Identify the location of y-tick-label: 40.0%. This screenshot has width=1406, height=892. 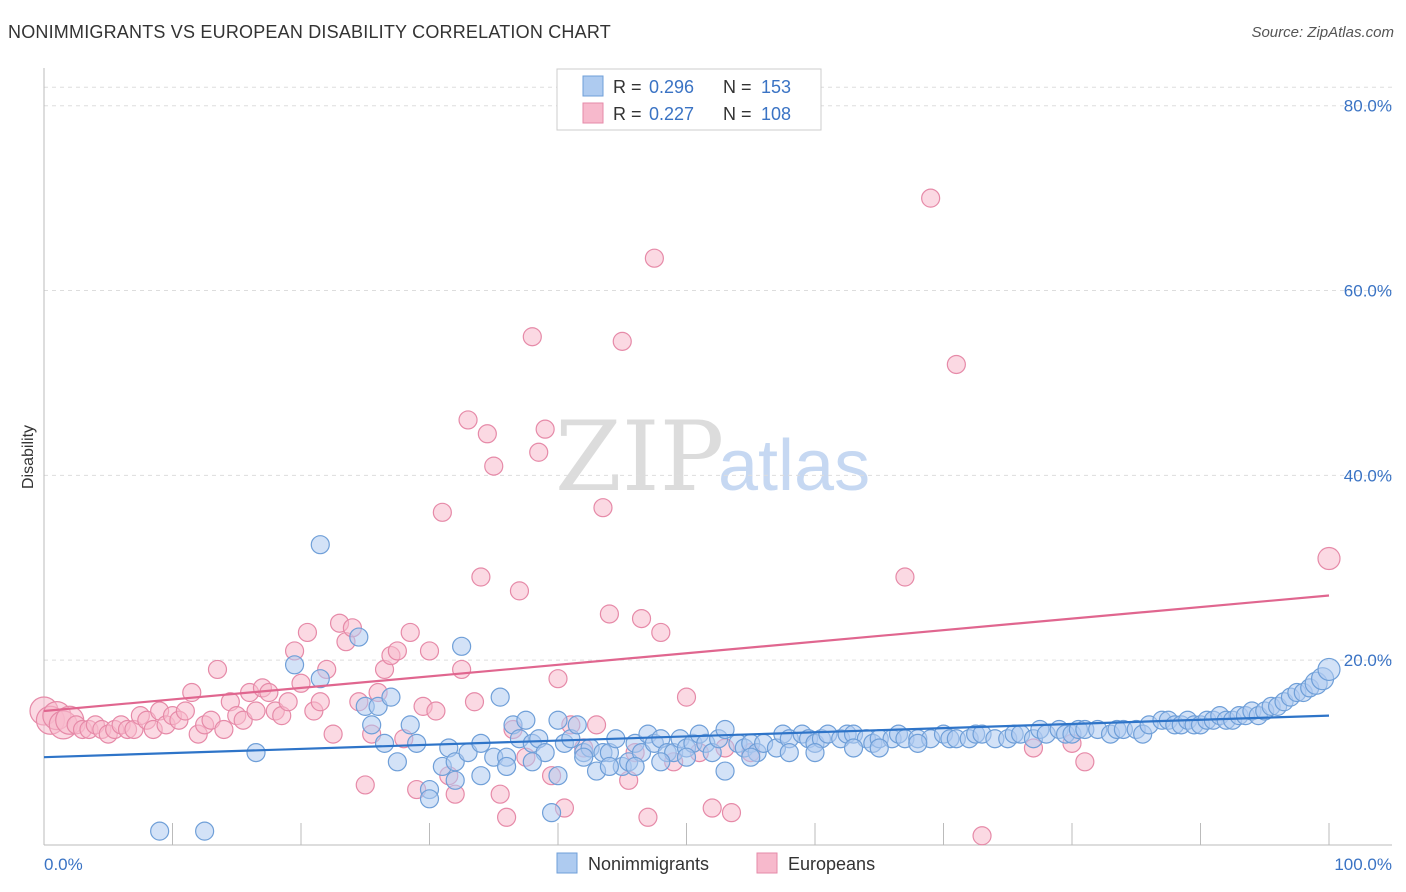
(1368, 475).